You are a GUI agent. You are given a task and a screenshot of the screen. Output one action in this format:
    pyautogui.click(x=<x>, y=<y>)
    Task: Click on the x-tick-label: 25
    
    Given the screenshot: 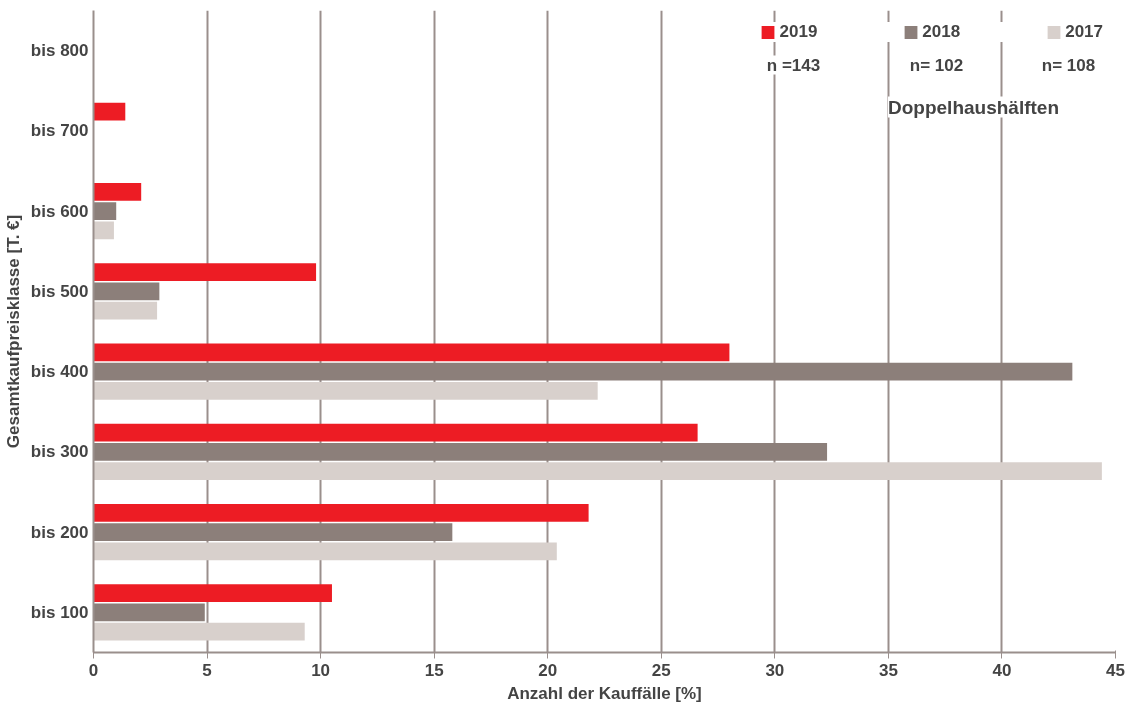 What is the action you would take?
    pyautogui.click(x=661, y=670)
    